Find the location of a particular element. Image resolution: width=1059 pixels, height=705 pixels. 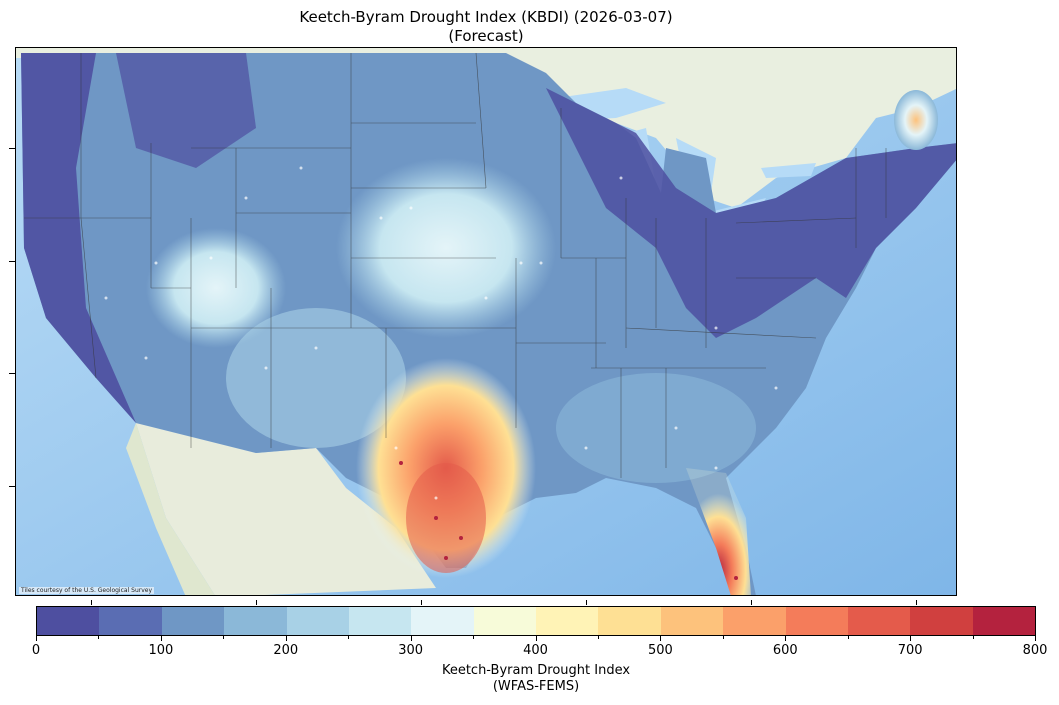

colorbar-tick-label: 800 is located at coordinates (1035, 650).